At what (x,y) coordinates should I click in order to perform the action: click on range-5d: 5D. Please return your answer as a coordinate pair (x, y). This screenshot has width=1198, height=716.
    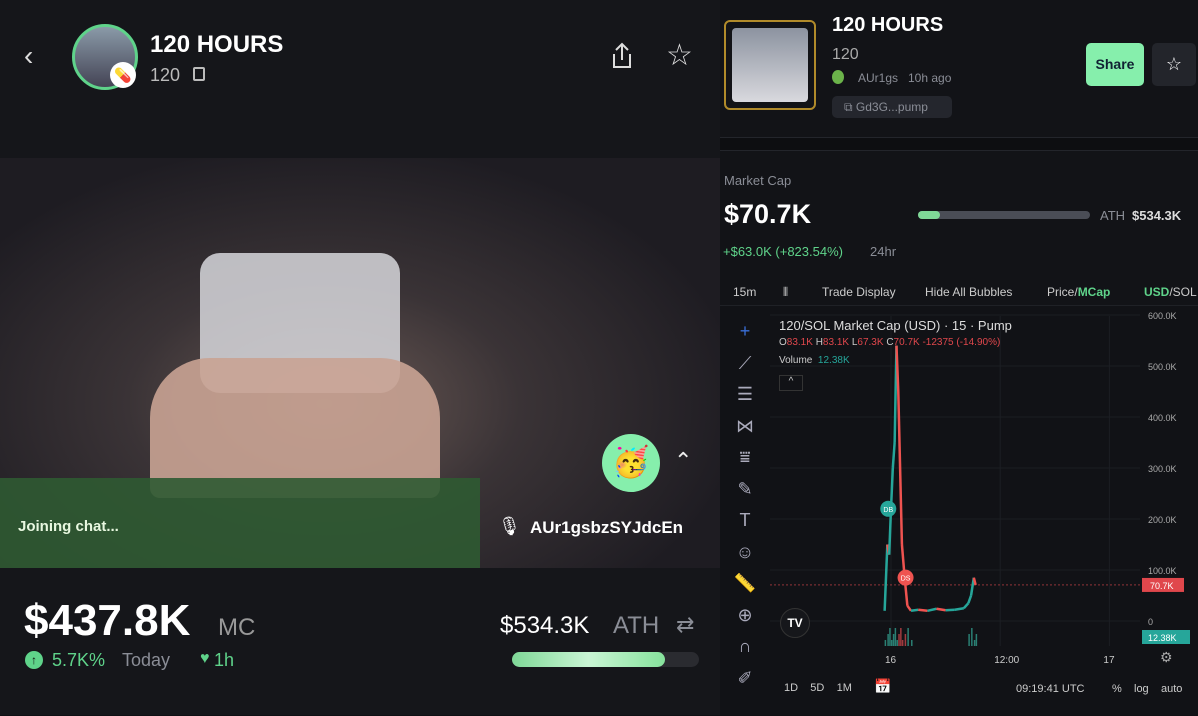
    Looking at the image, I should click on (817, 688).